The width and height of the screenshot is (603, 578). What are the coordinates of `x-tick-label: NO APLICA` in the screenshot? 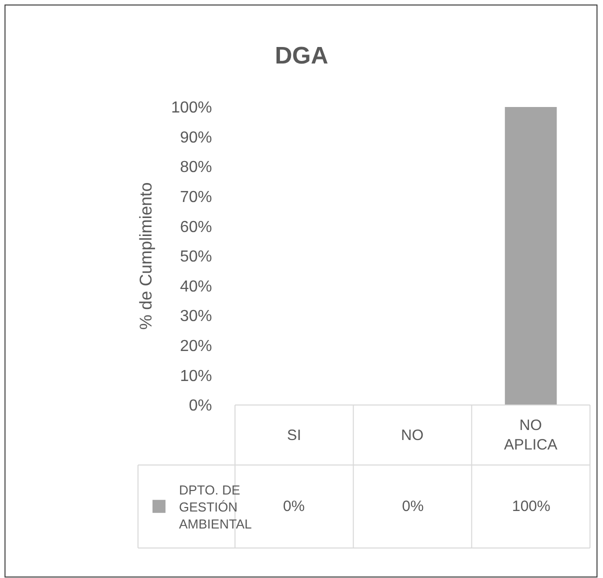 It's located at (531, 435).